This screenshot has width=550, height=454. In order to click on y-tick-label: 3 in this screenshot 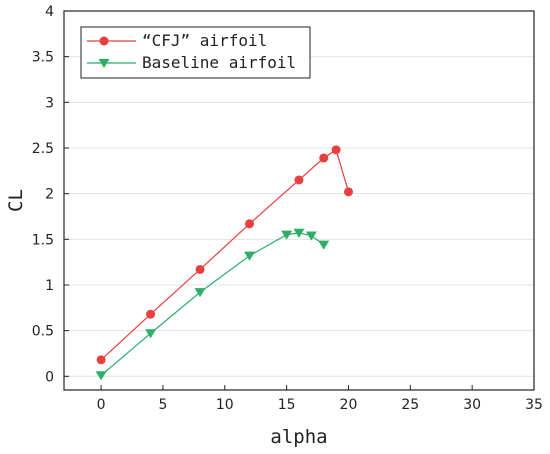, I will do `click(49, 103)`.